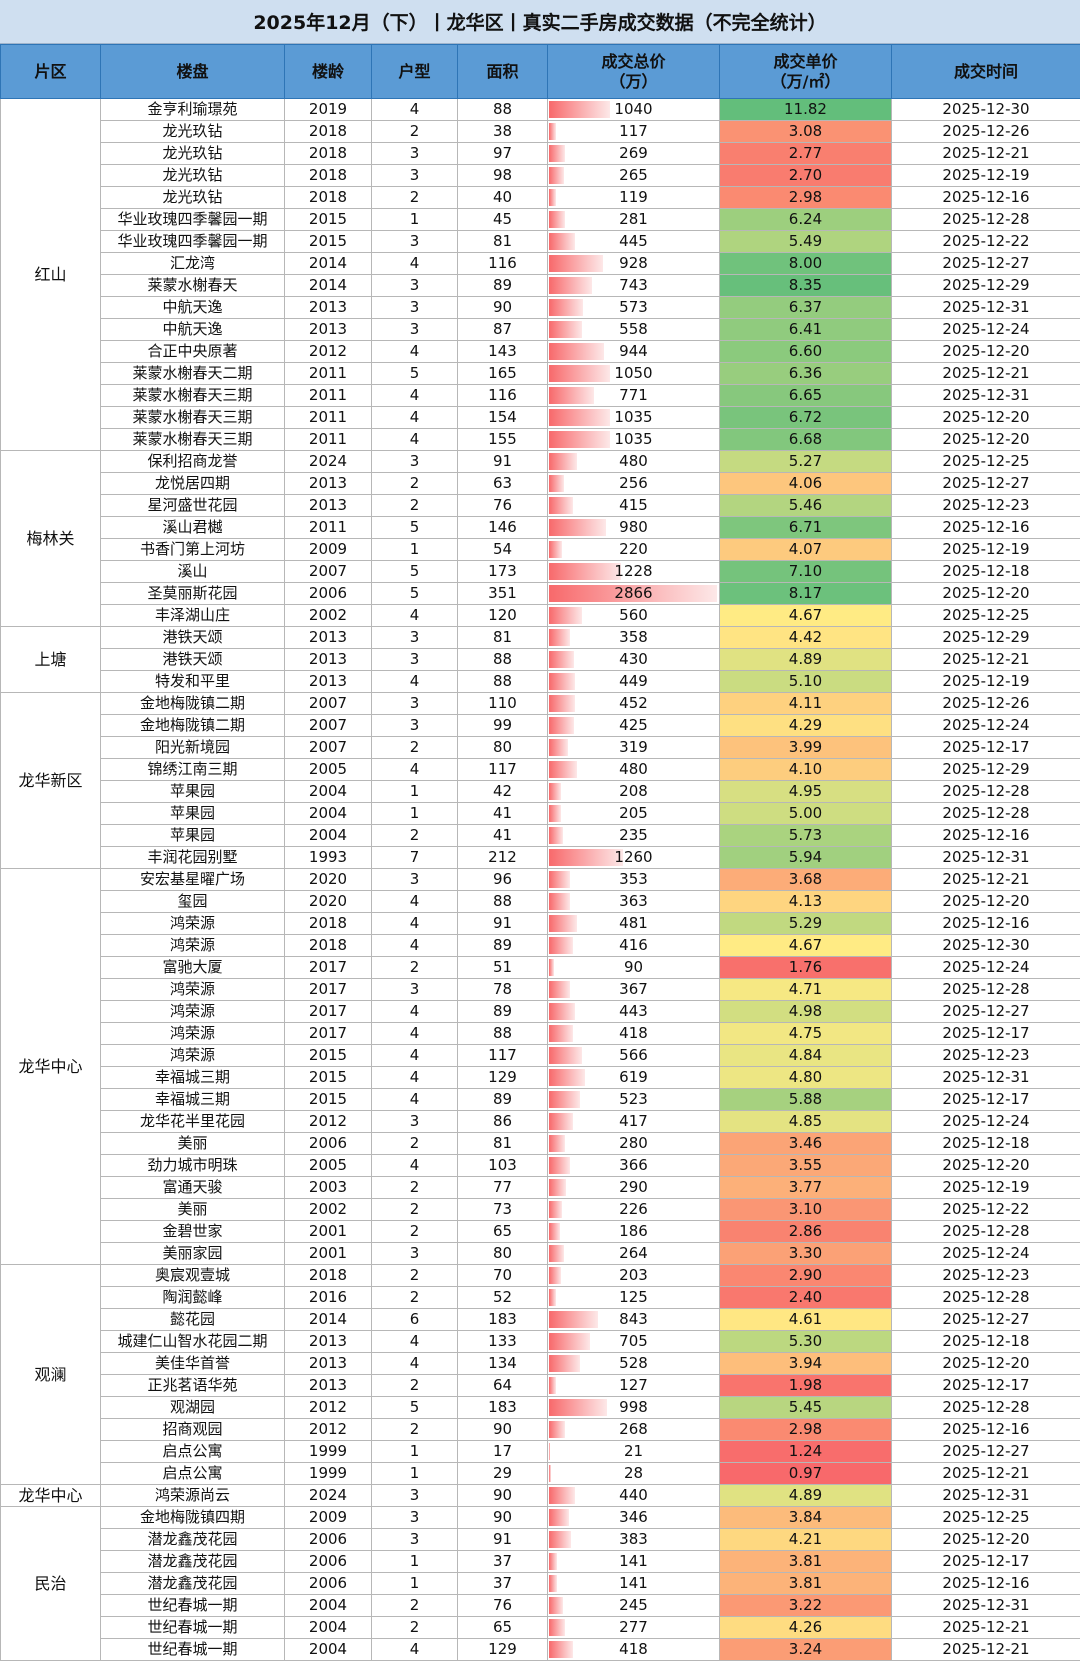 The image size is (1080, 1661). I want to click on total-price-cell: 90, so click(634, 968).